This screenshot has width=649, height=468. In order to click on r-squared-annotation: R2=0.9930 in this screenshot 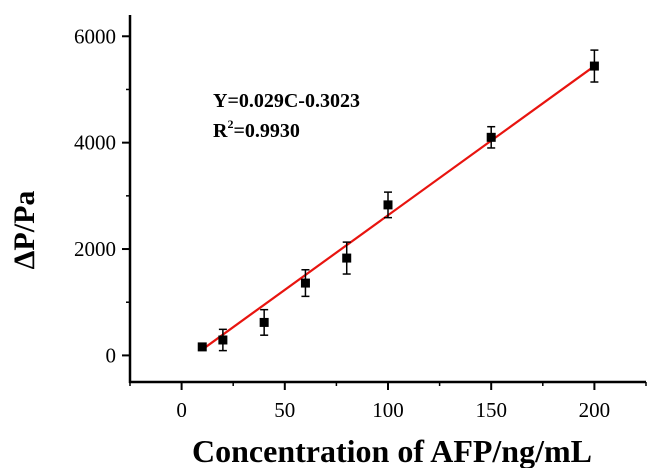, I will do `click(256, 129)`.